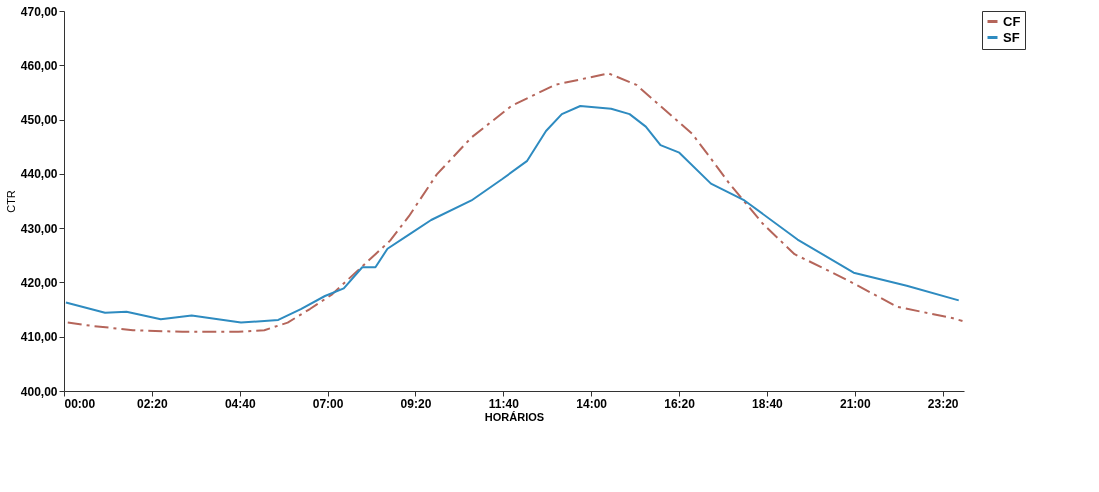  I want to click on y-tick-label: 400,00, so click(39, 391).